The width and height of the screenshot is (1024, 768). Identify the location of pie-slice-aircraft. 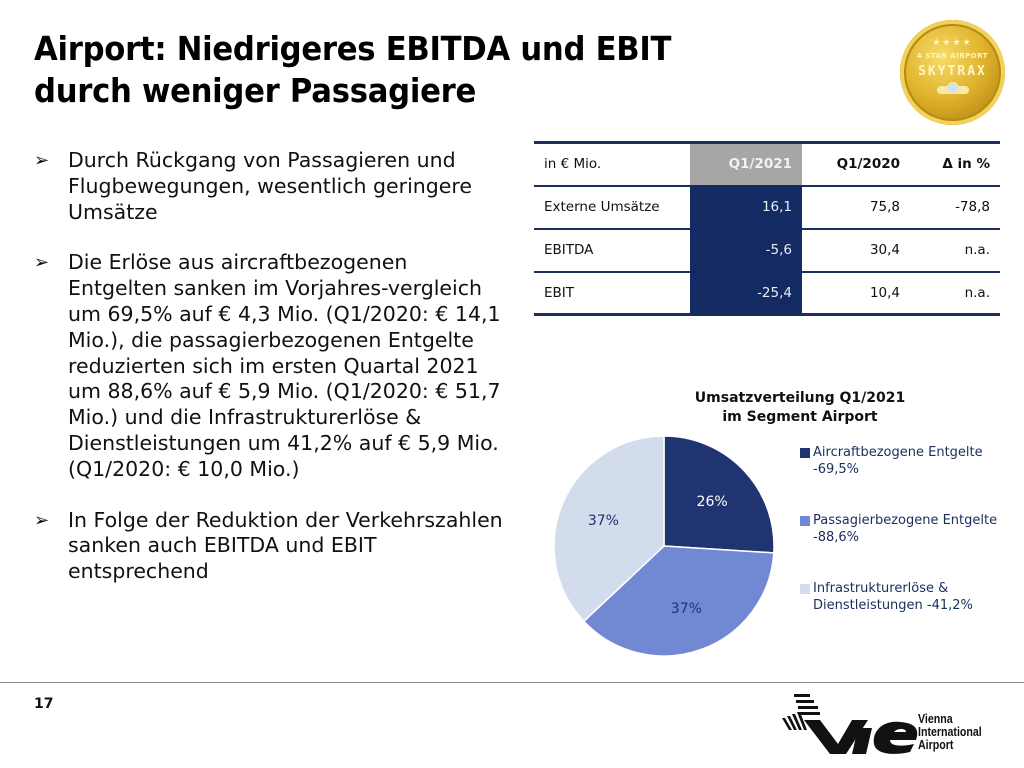
(719, 494).